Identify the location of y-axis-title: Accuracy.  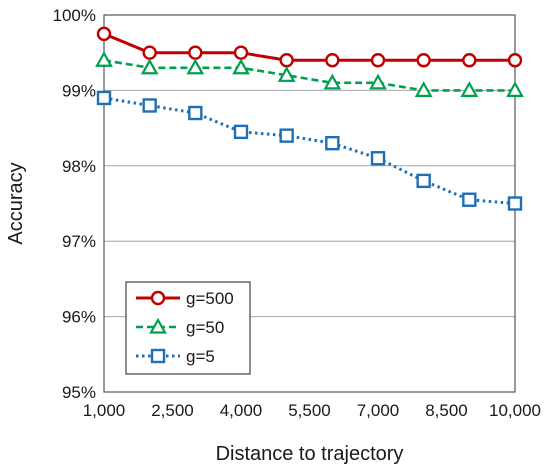
(16, 203).